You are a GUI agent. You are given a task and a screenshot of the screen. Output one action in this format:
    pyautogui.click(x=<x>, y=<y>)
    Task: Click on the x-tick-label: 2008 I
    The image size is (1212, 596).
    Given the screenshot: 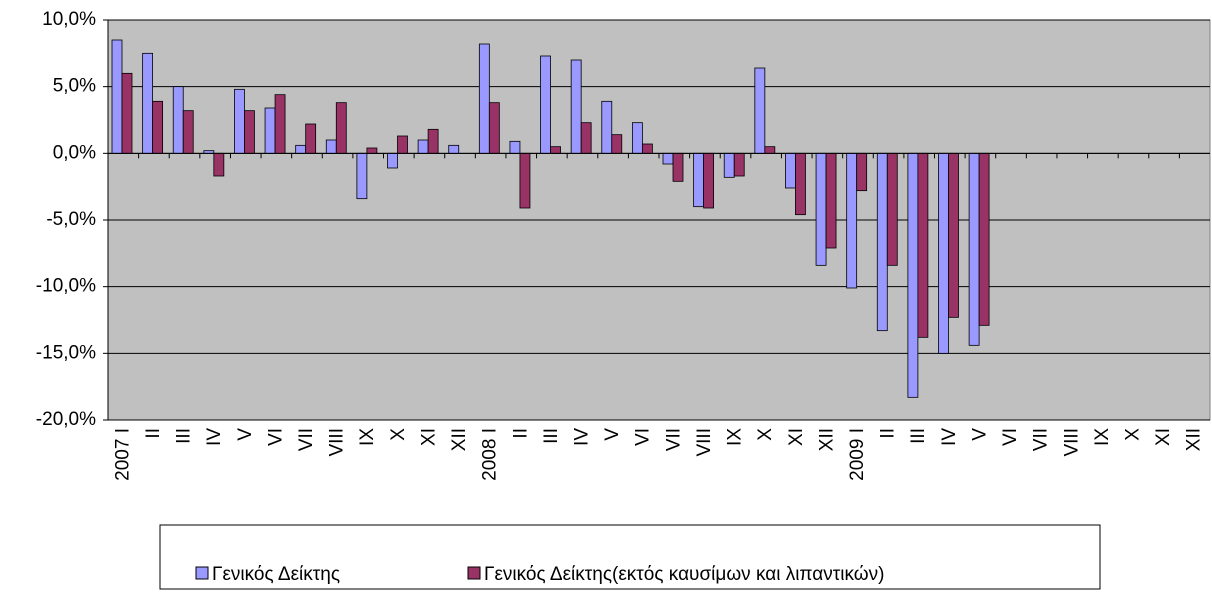 What is the action you would take?
    pyautogui.click(x=490, y=454)
    